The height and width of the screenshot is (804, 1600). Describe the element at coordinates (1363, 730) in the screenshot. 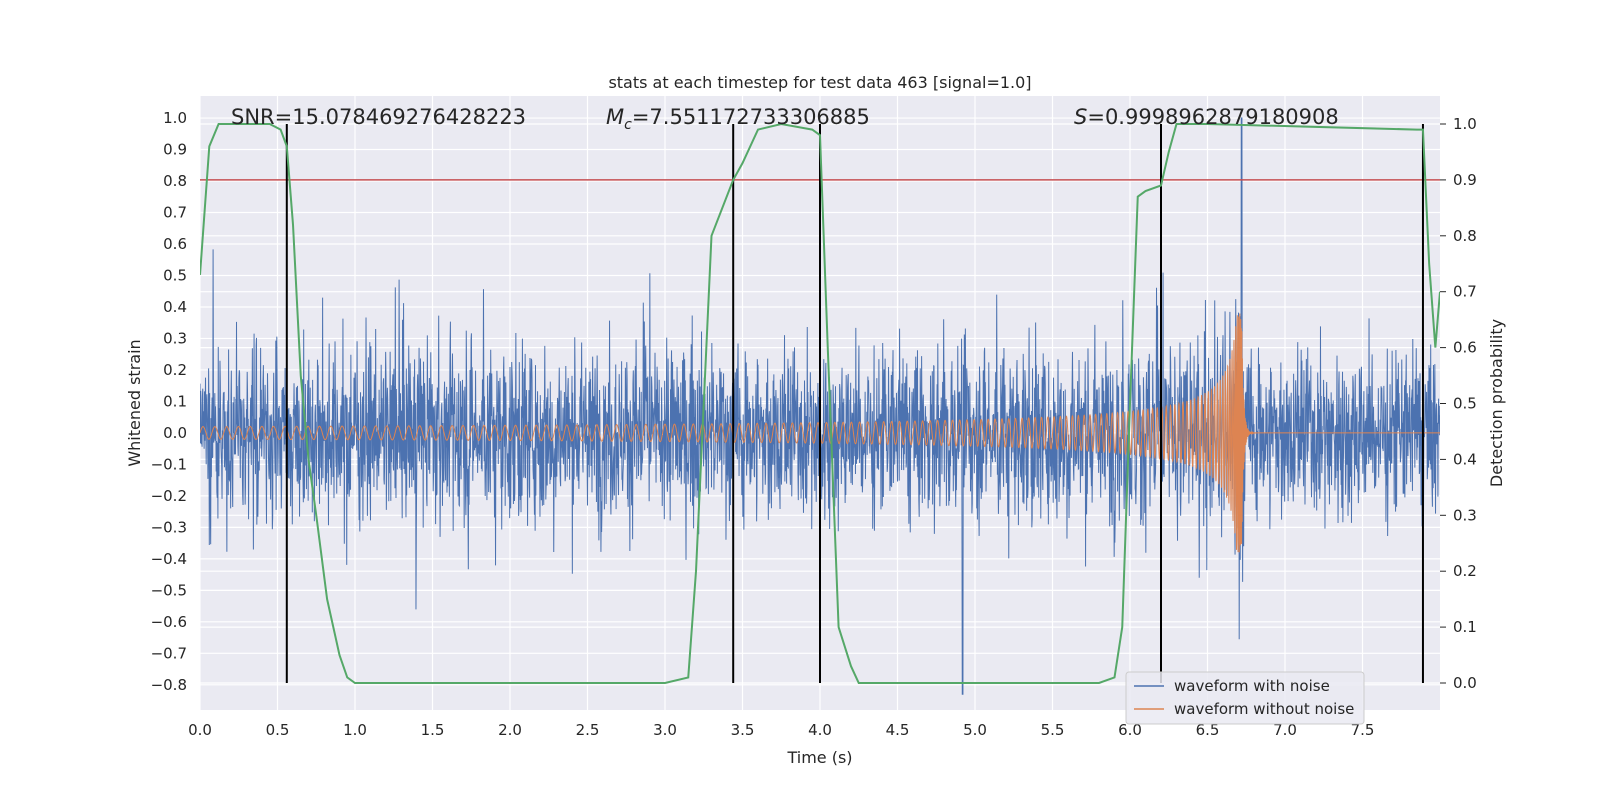

I see `x-tick-label: 7.5` at that location.